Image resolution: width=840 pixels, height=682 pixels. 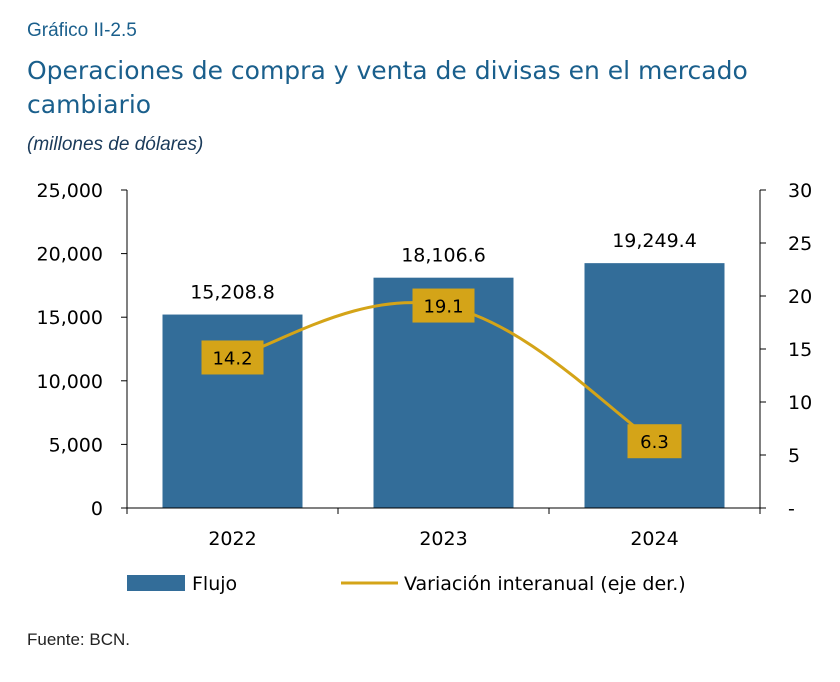 What do you see at coordinates (443, 256) in the screenshot?
I see `bar-data-label: 18,106.6` at bounding box center [443, 256].